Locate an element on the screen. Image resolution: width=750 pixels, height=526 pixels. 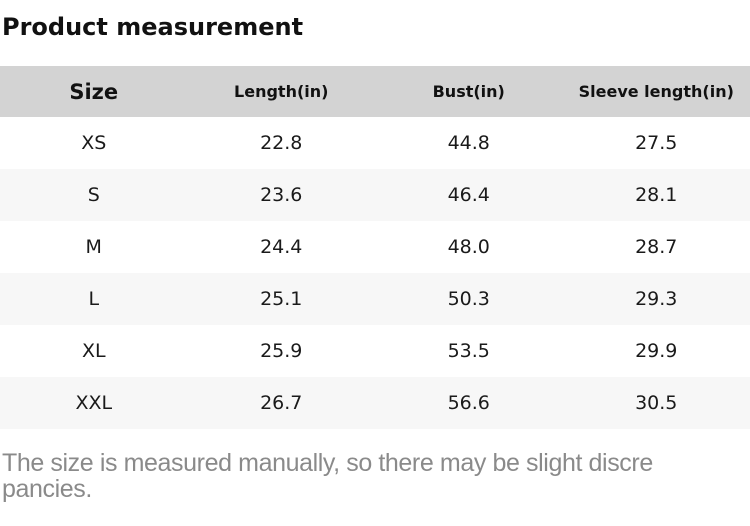
cell-size: XXL is located at coordinates (94, 403).